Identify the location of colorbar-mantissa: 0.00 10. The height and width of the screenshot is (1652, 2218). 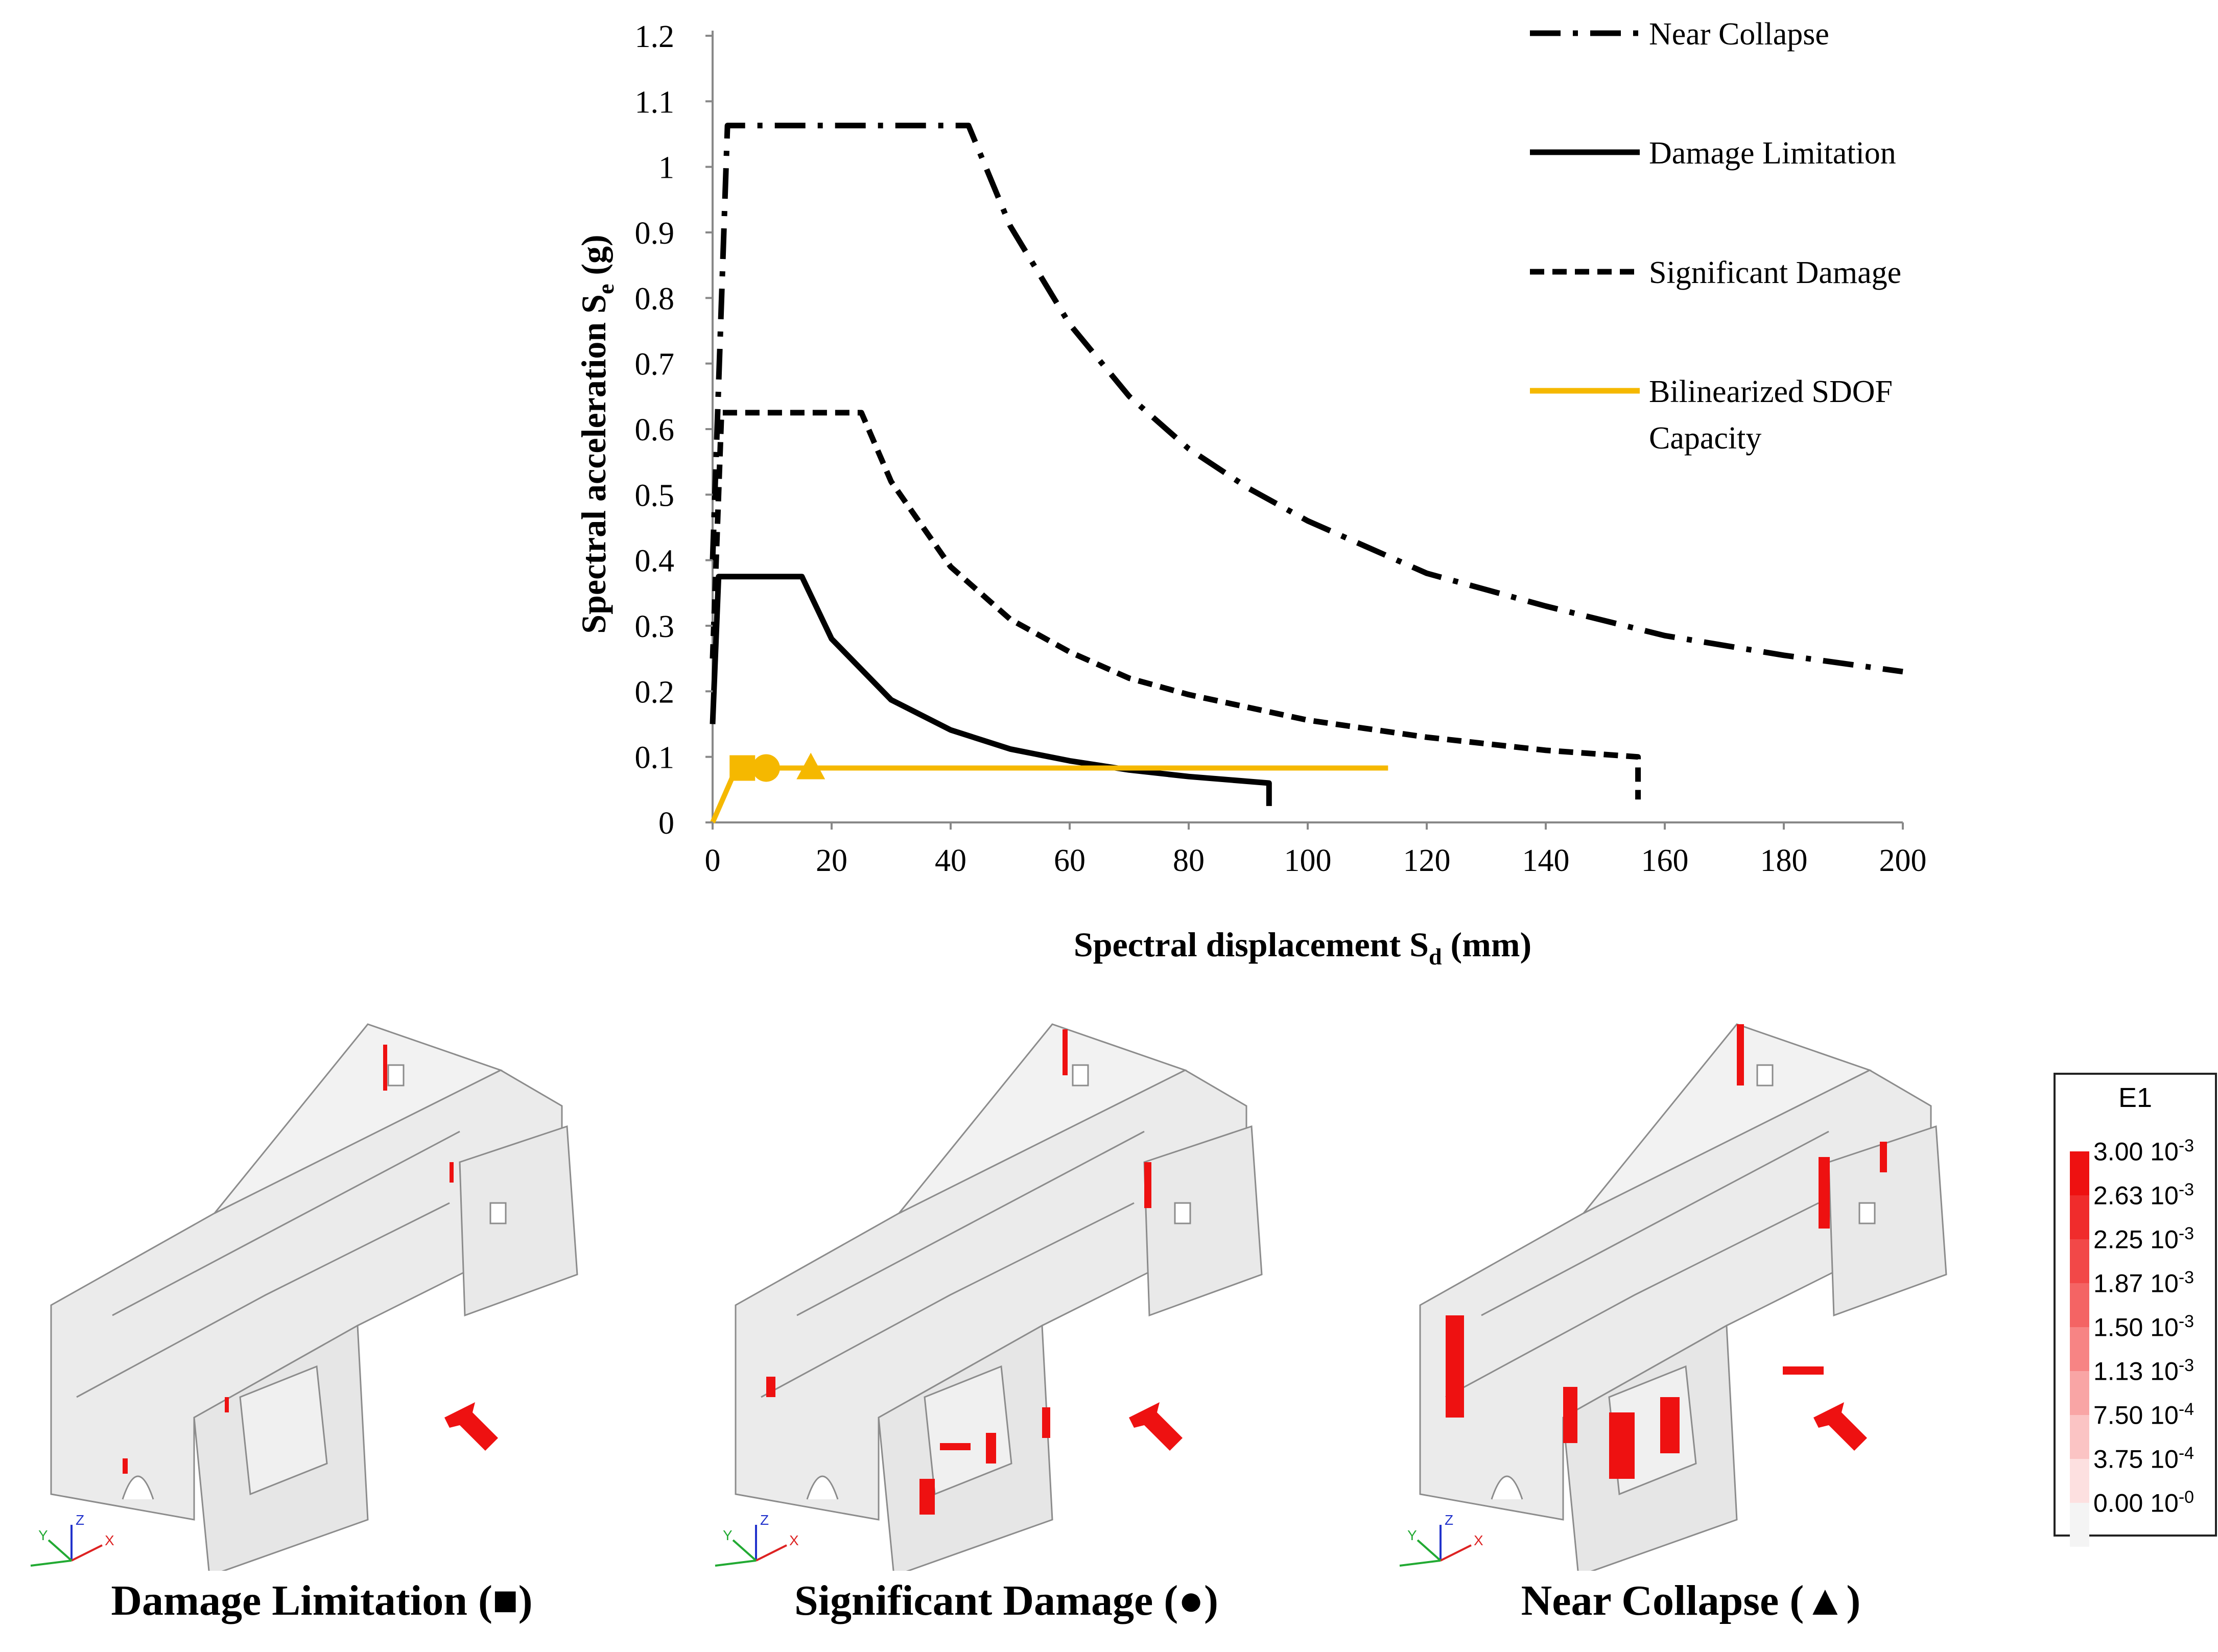
(2136, 1503).